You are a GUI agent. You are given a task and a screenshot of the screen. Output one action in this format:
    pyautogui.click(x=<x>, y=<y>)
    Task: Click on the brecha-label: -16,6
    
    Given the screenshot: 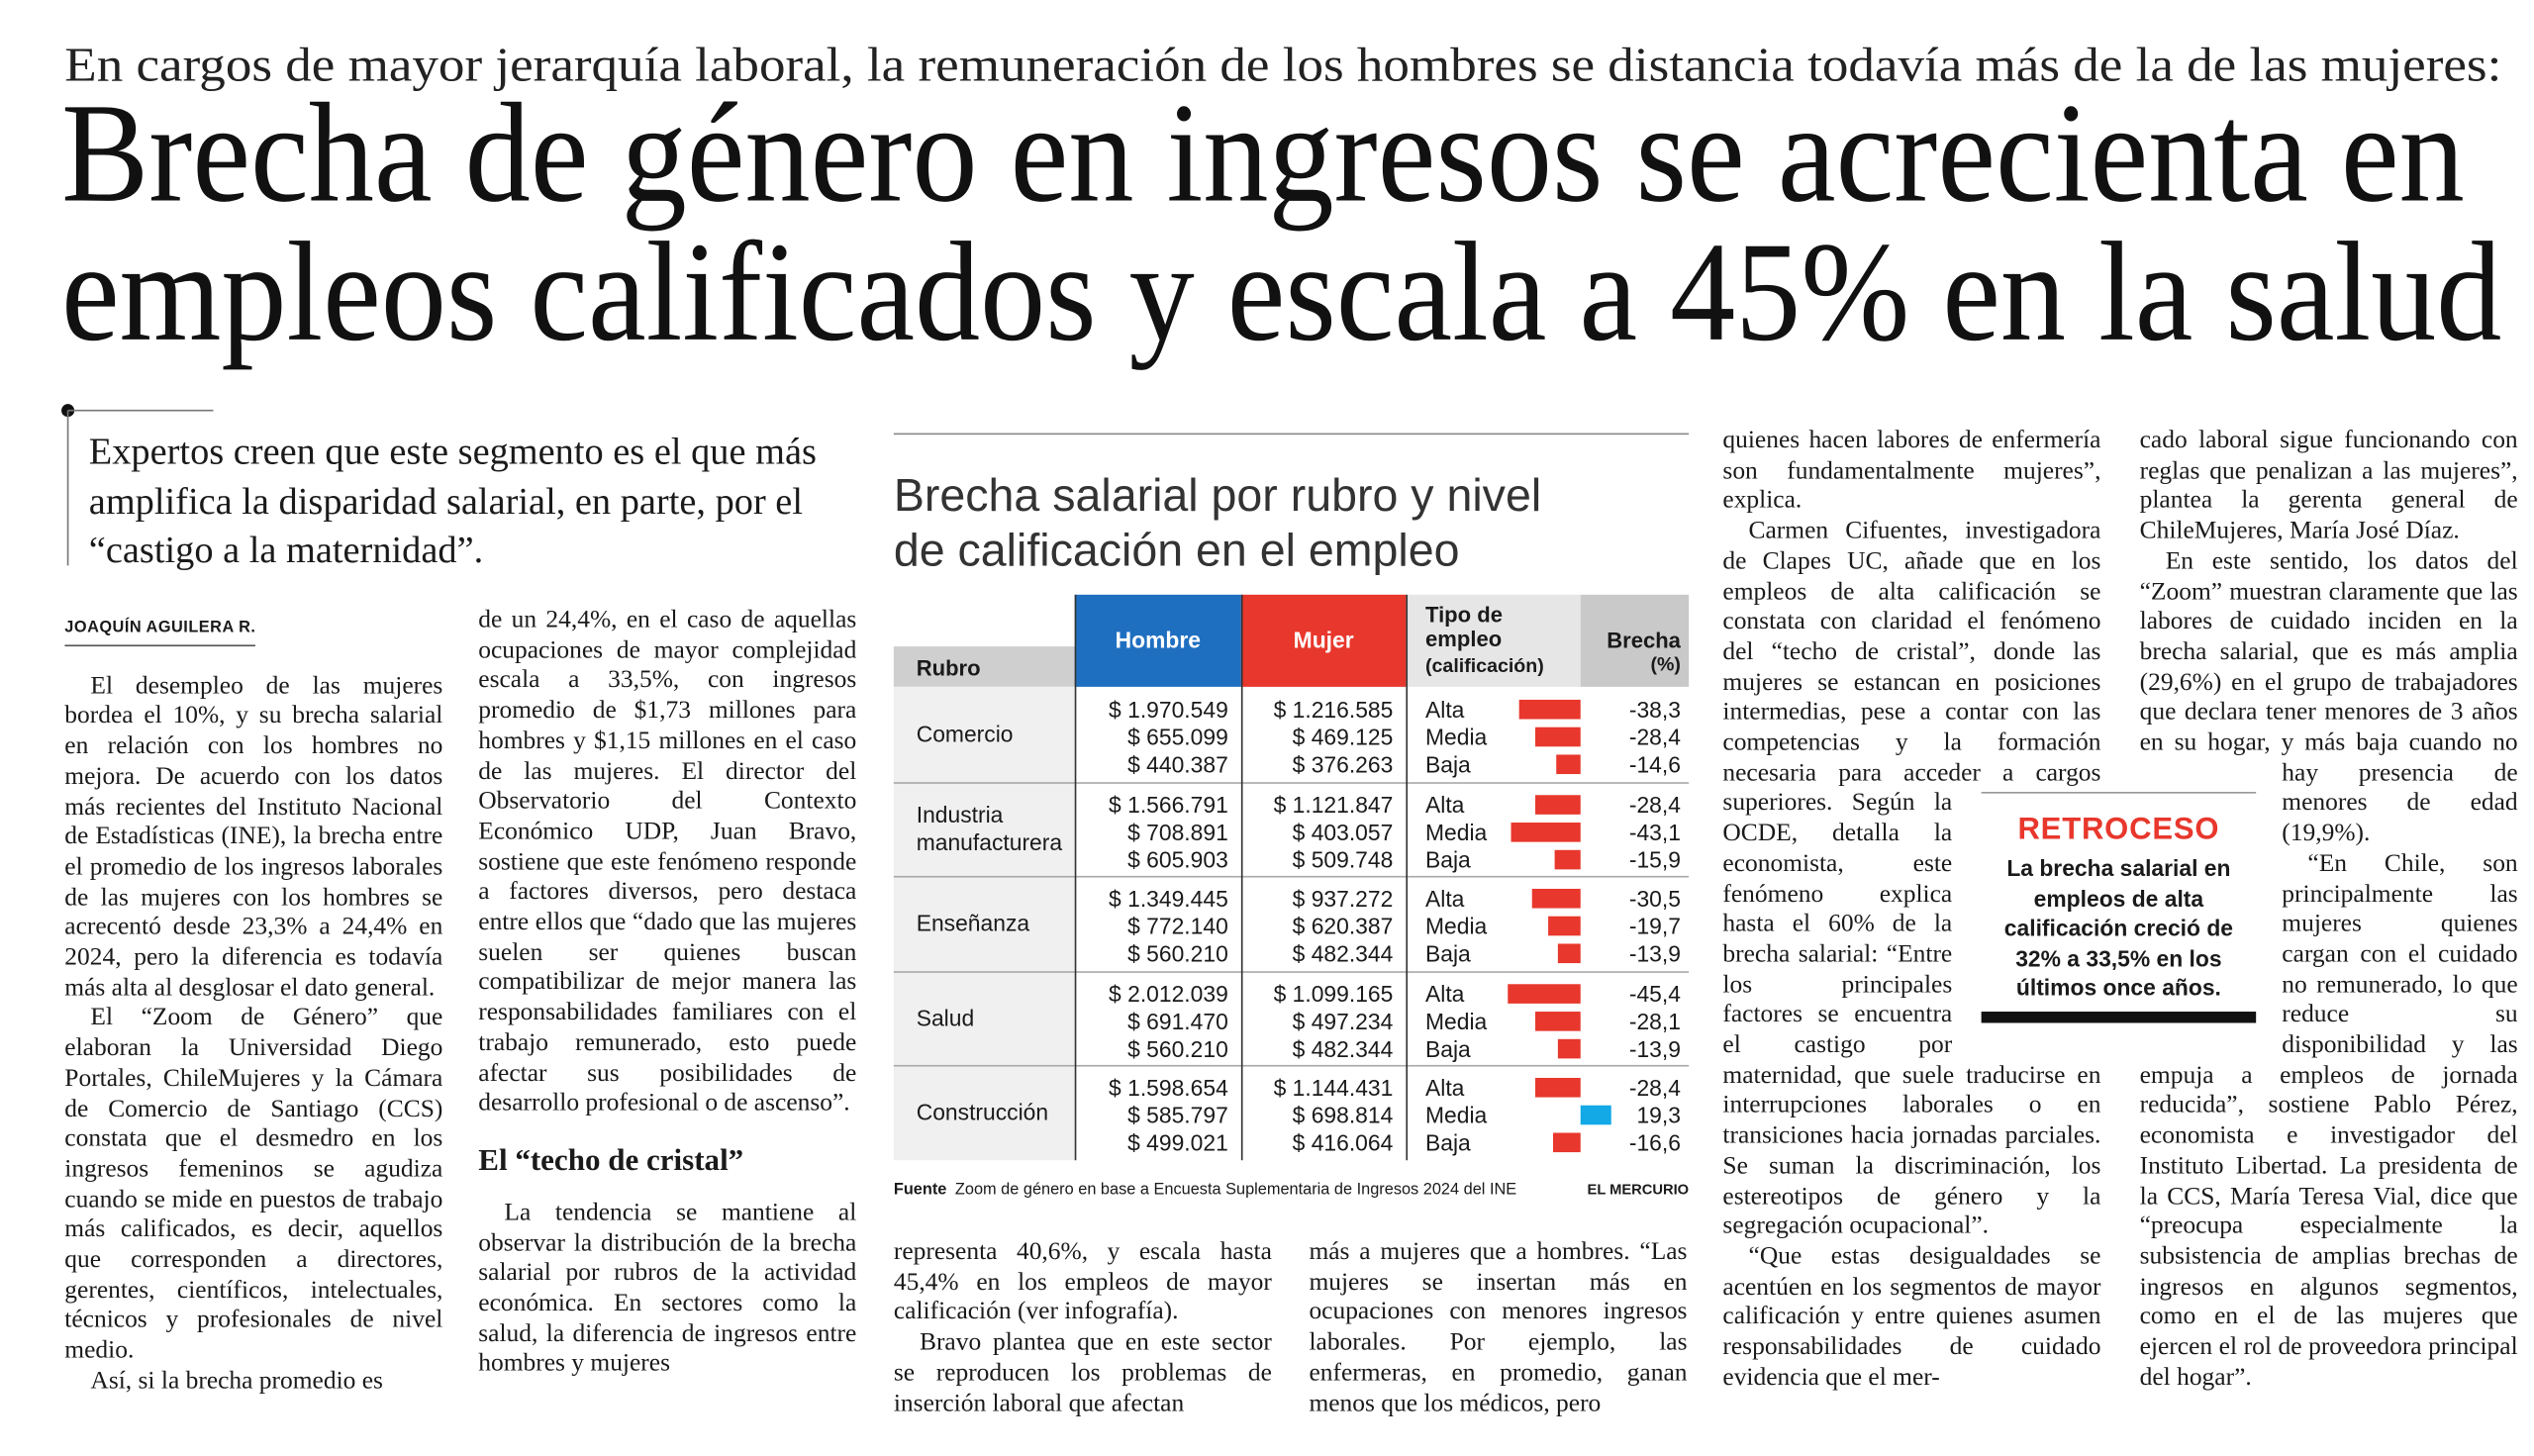 What is the action you would take?
    pyautogui.click(x=1655, y=1142)
    